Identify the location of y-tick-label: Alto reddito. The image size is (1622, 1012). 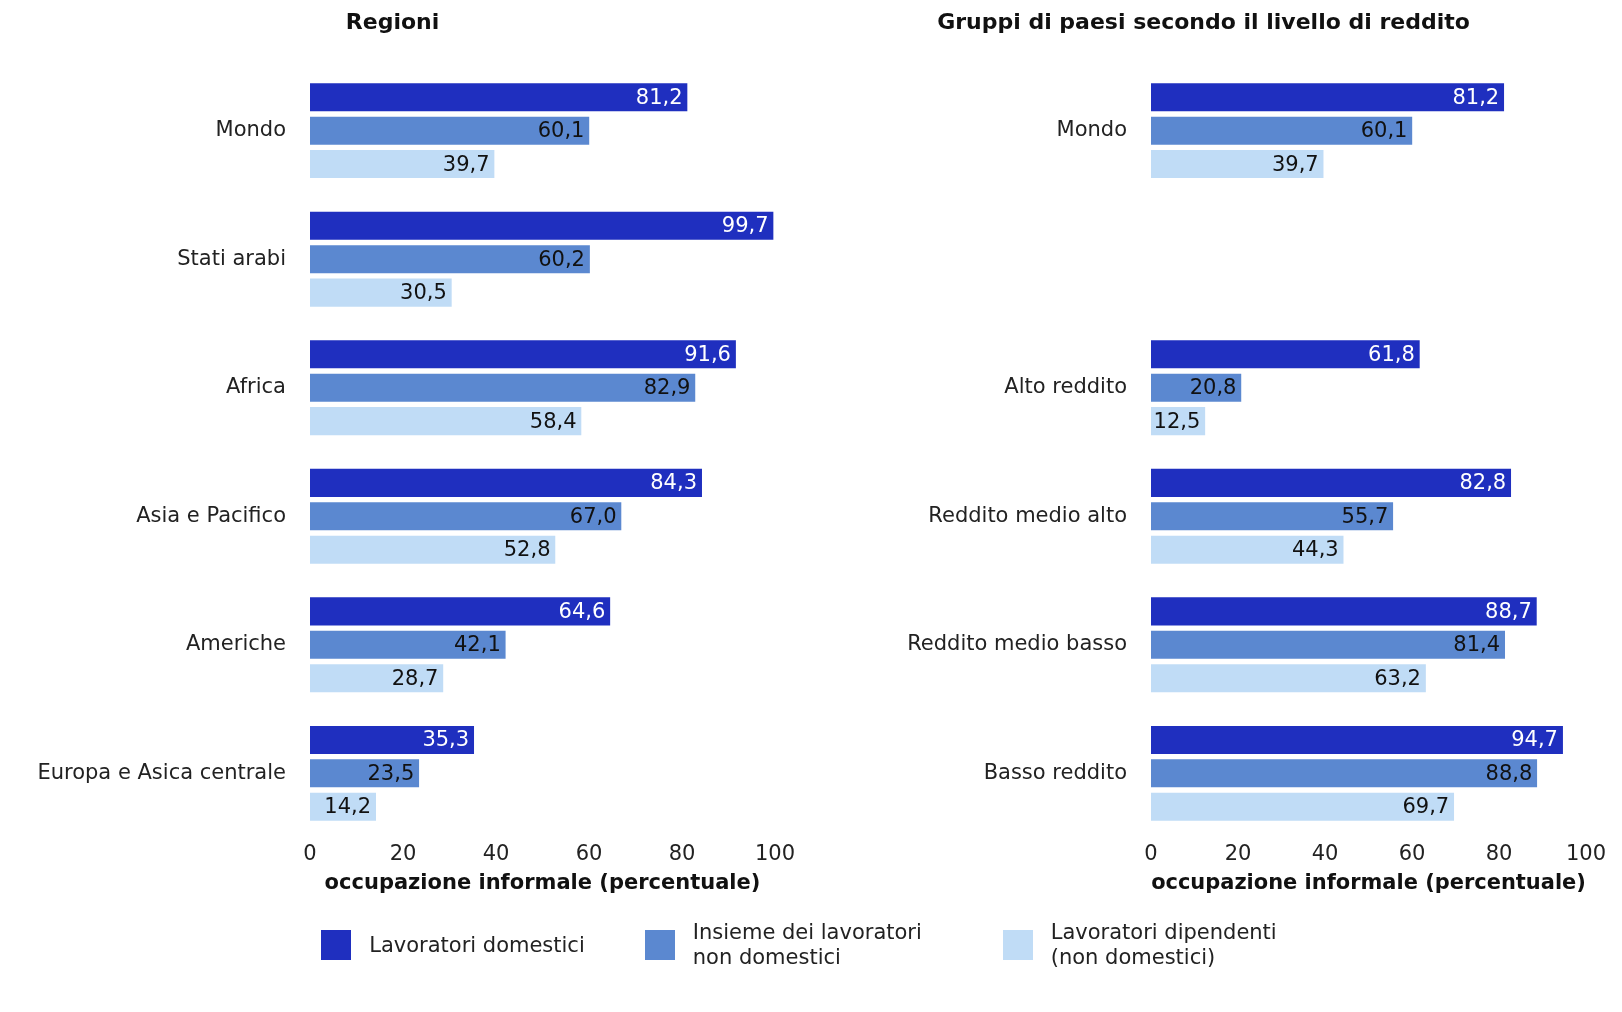
(1065, 386).